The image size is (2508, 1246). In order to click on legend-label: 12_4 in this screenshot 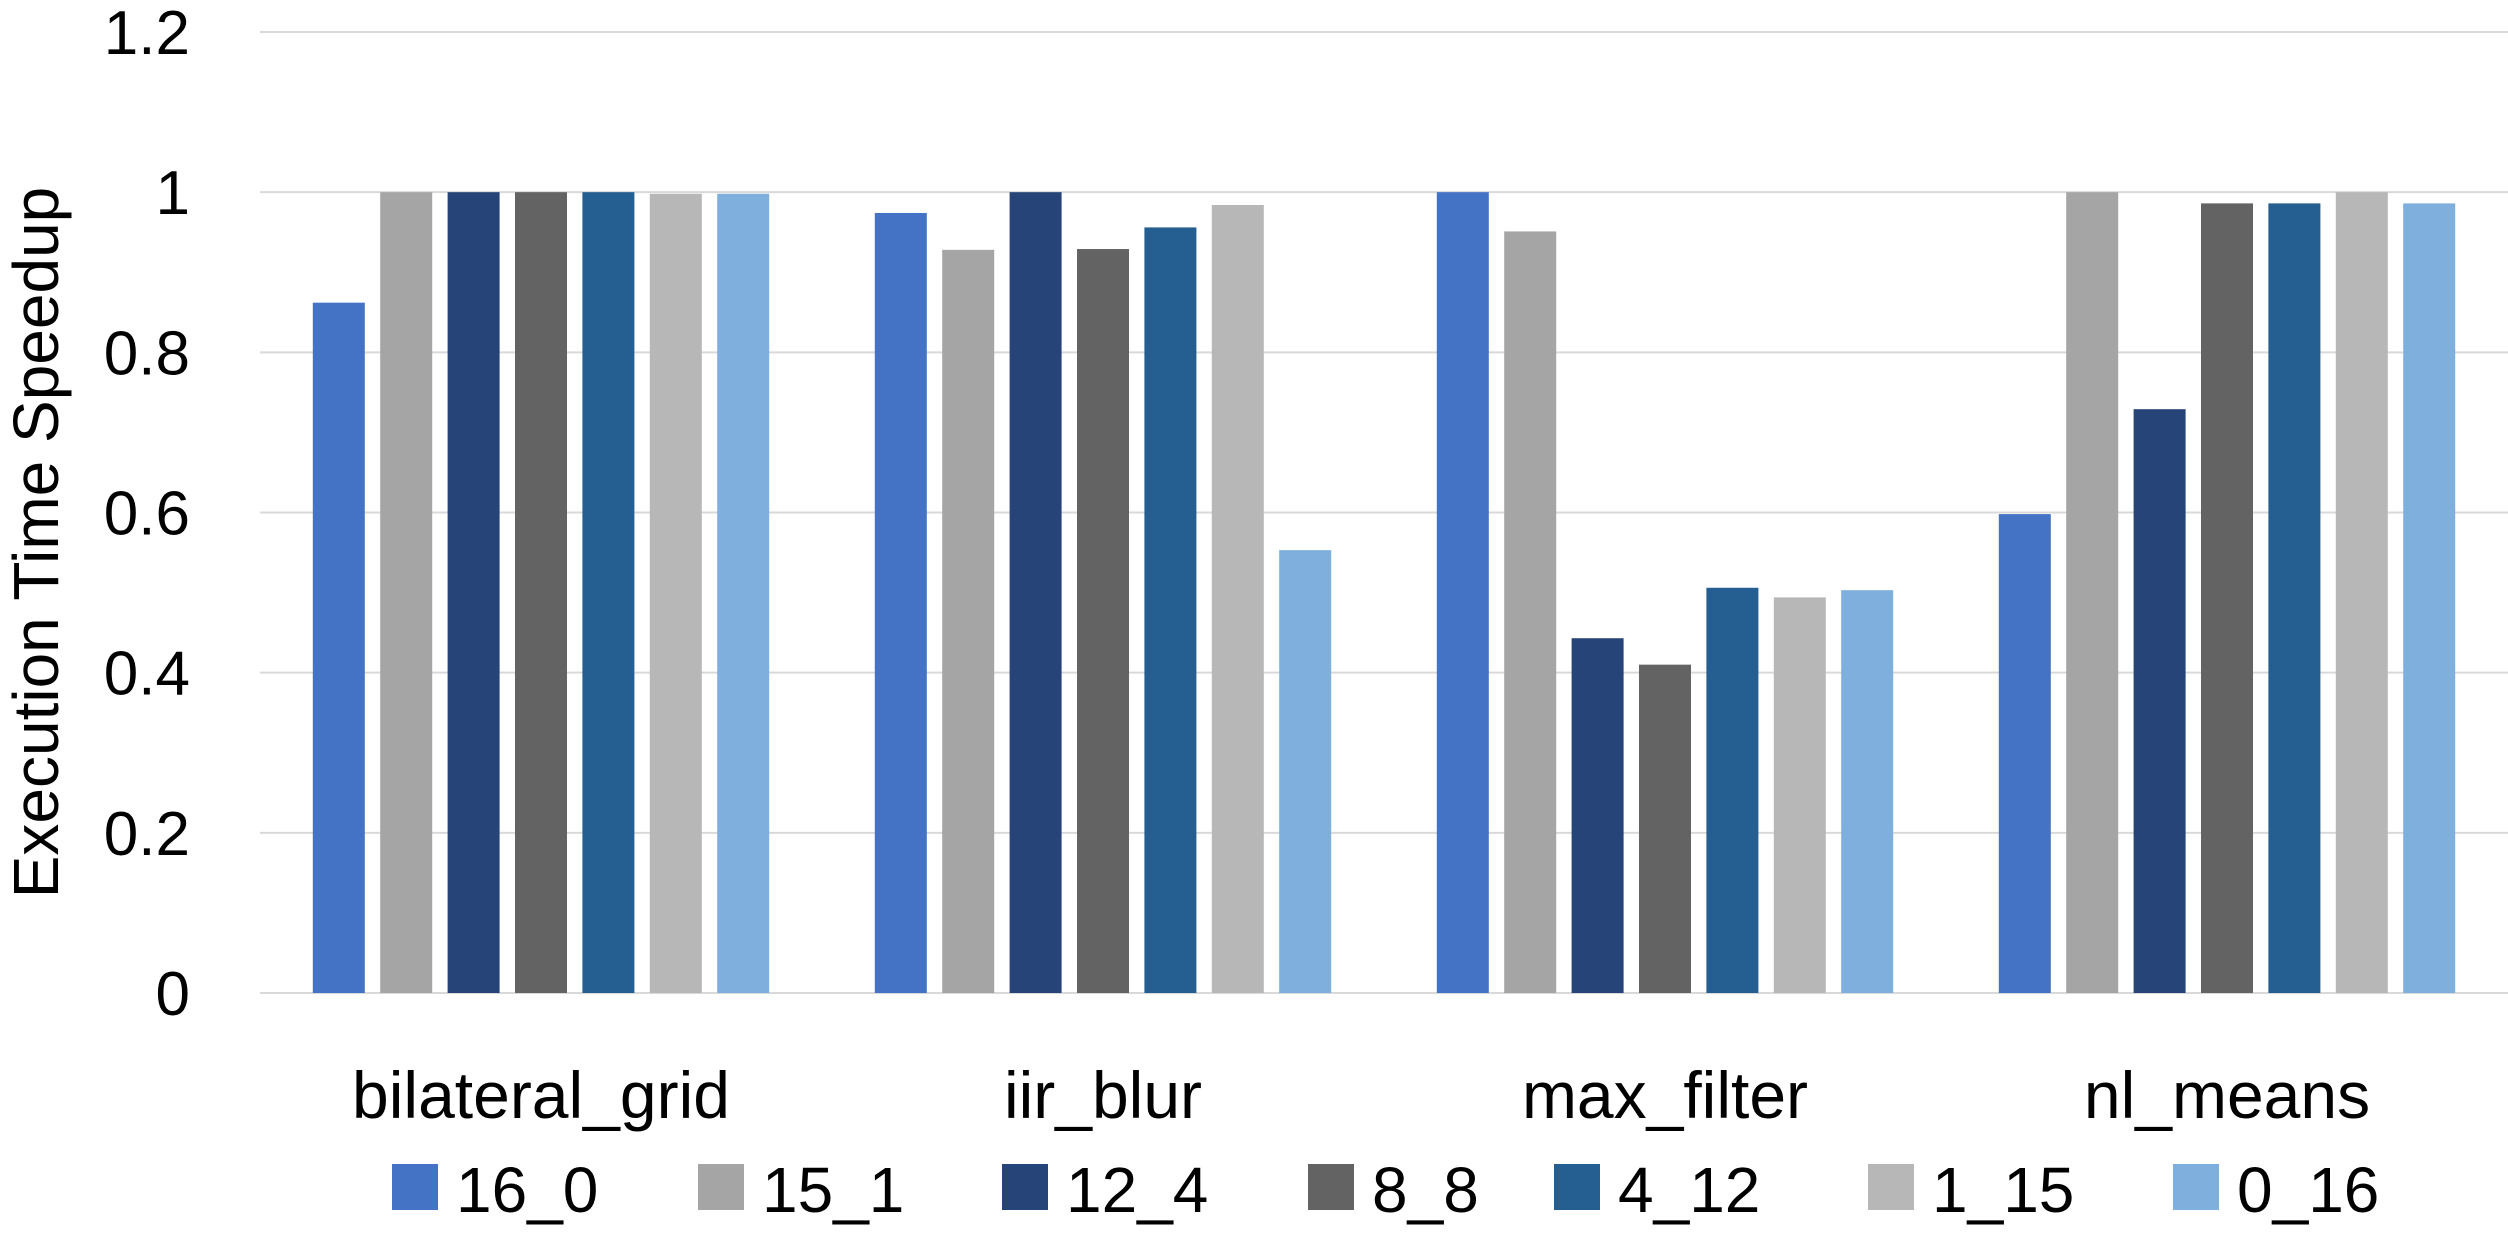, I will do `click(1137, 1190)`.